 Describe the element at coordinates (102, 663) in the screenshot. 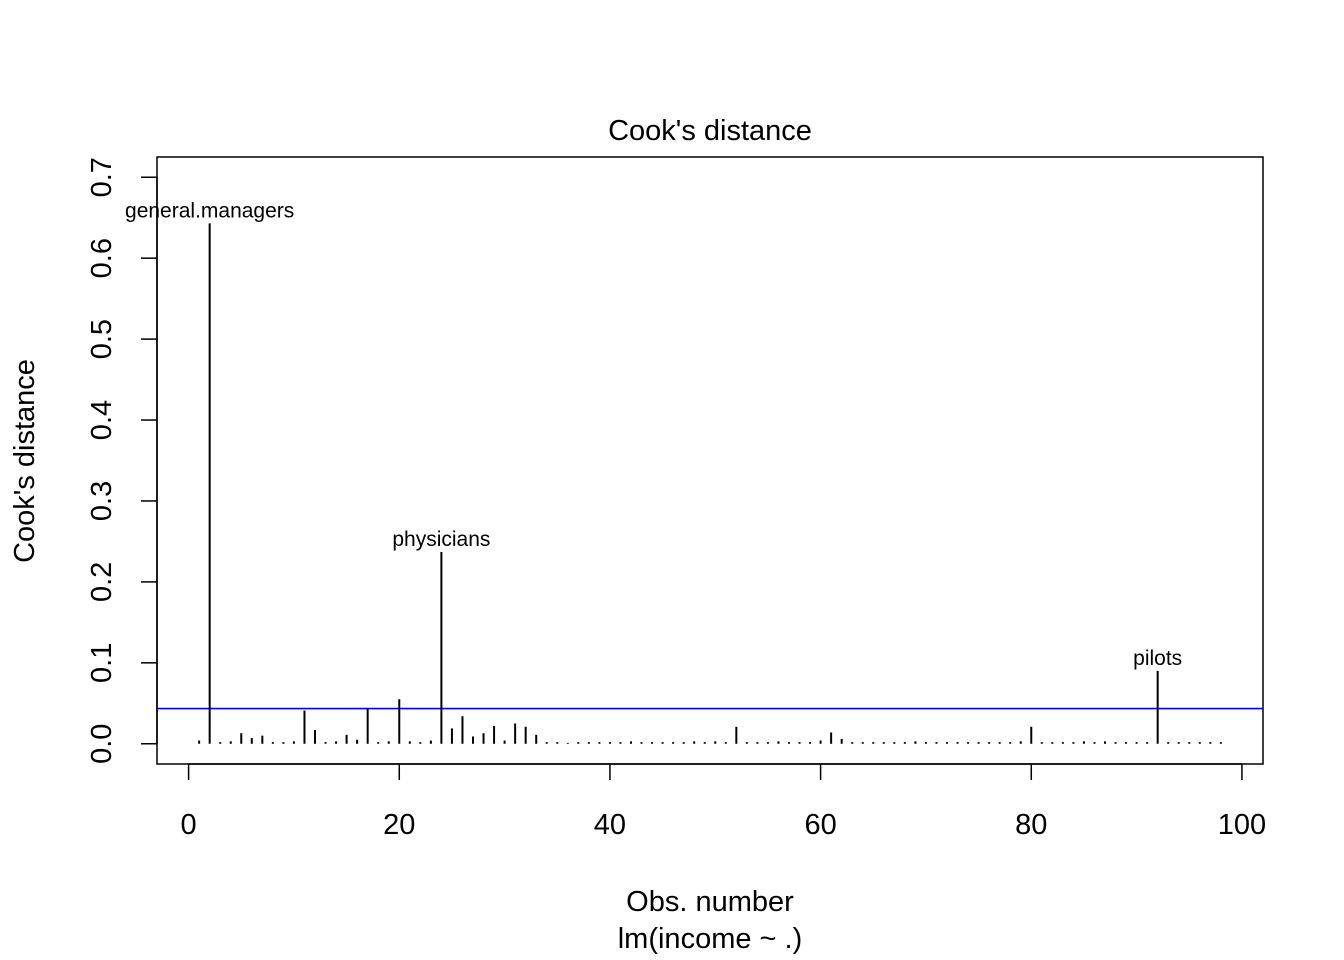

I see `y-tick-label: 0.1` at that location.